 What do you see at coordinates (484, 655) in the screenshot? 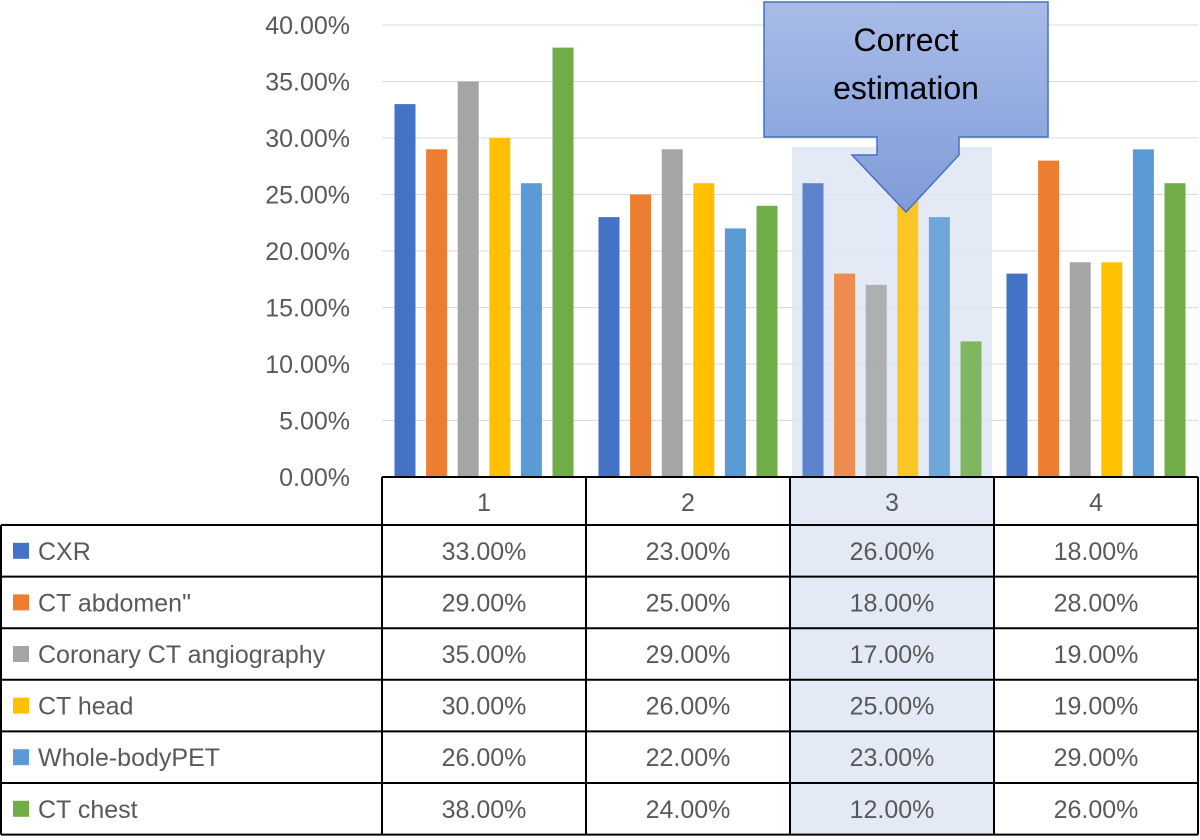
I see `data-label: 35.00%` at bounding box center [484, 655].